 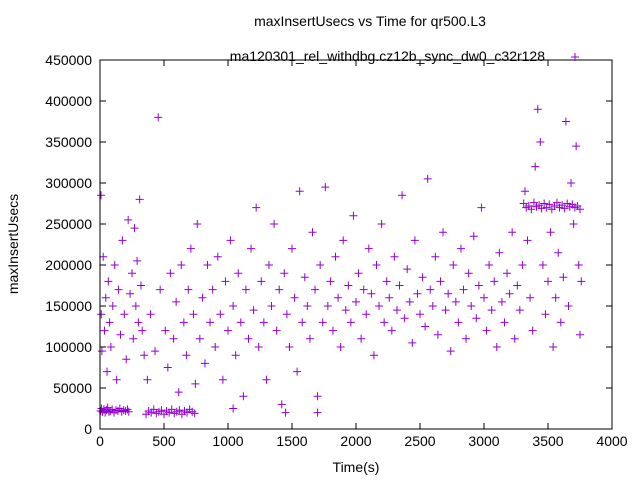 I want to click on x-tick-label: 2000, so click(x=355, y=441).